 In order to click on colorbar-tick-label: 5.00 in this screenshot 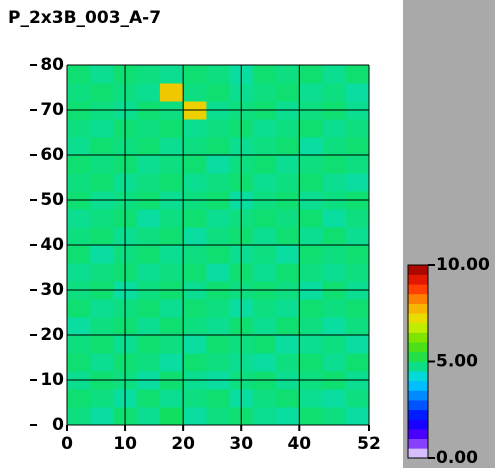, I will do `click(457, 362)`.